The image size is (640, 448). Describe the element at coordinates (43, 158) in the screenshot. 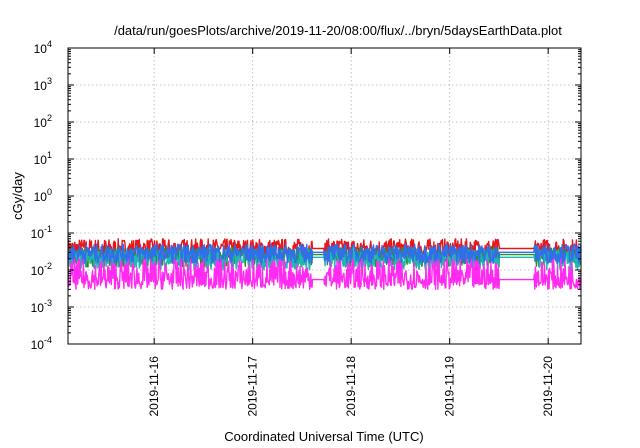

I see `y-tick-label: 10¹` at that location.